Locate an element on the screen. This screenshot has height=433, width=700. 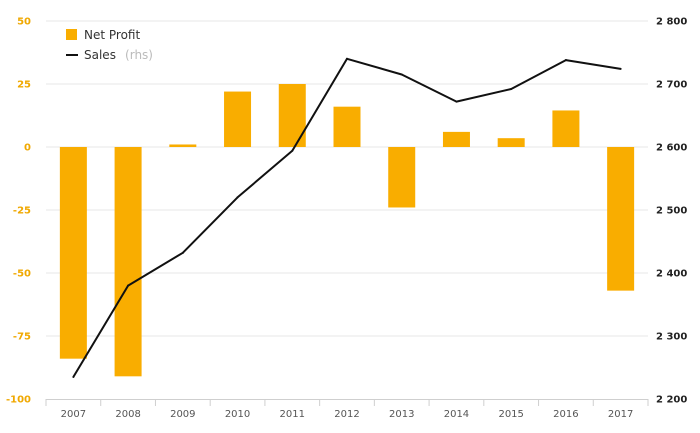
right-tick-label: 2 500 is located at coordinates (671, 211).